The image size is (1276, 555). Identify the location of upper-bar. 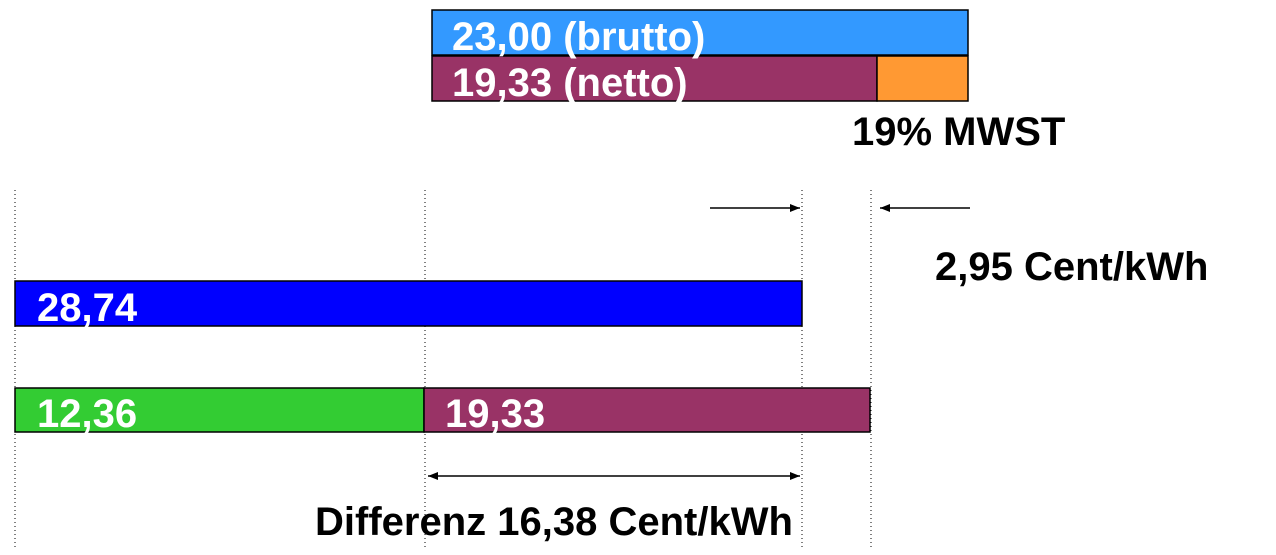
(408, 303).